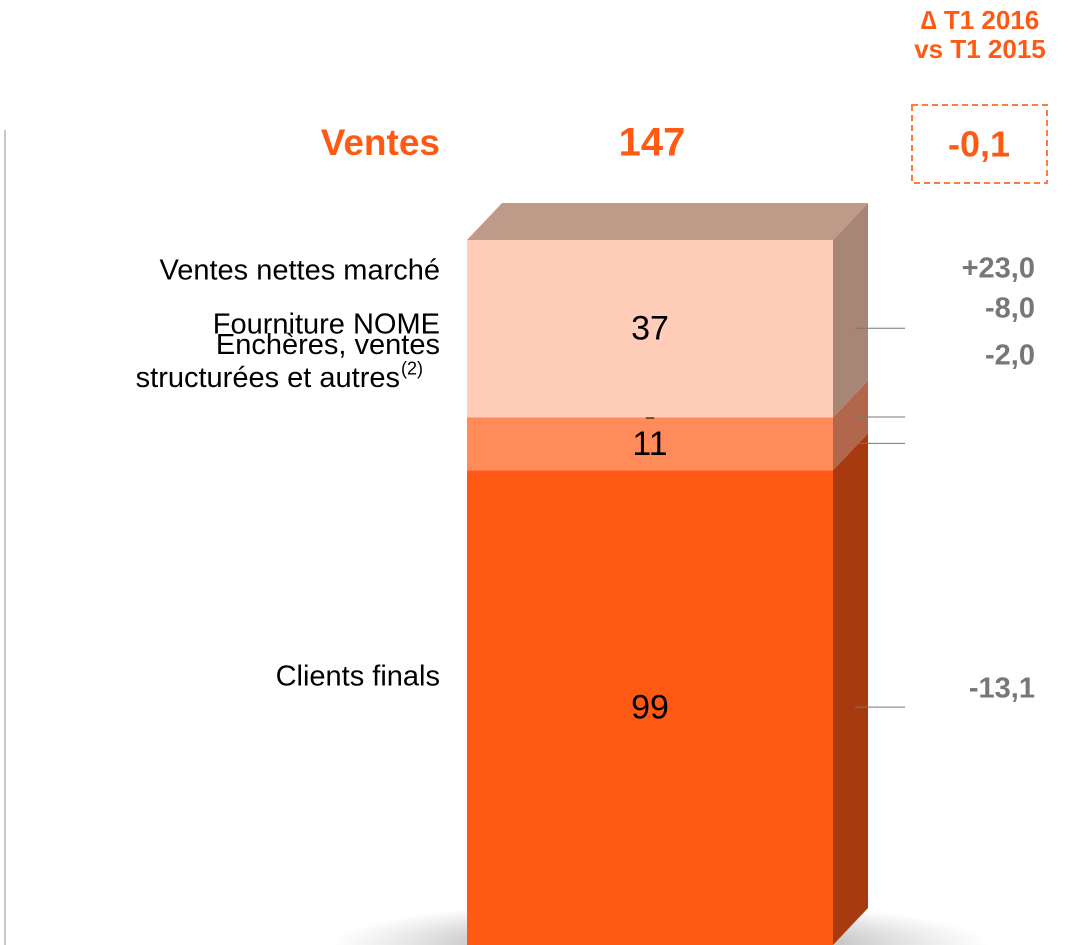 The height and width of the screenshot is (945, 1077). What do you see at coordinates (268, 378) in the screenshot?
I see `category-label: structurées et autres` at bounding box center [268, 378].